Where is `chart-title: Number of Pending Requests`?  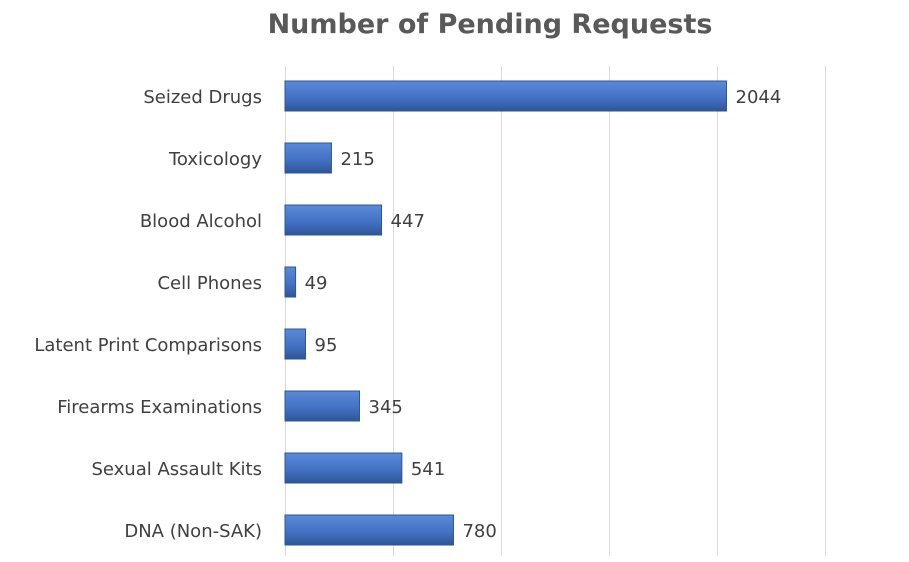 chart-title: Number of Pending Requests is located at coordinates (490, 24).